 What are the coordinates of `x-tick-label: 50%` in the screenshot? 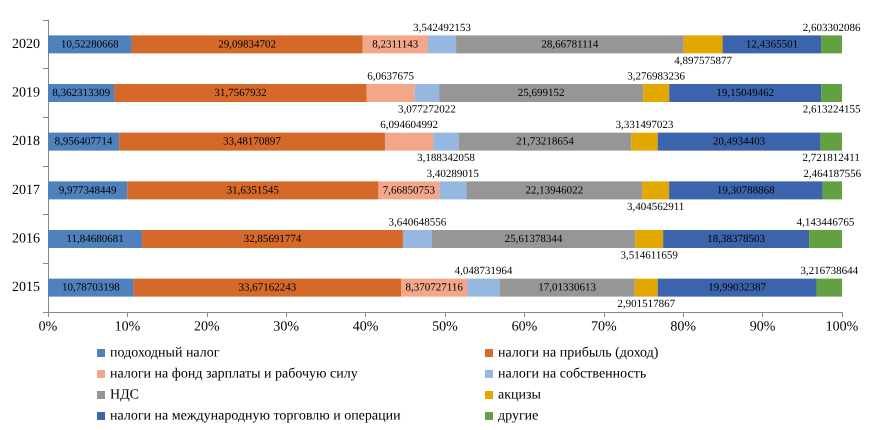 It's located at (445, 327).